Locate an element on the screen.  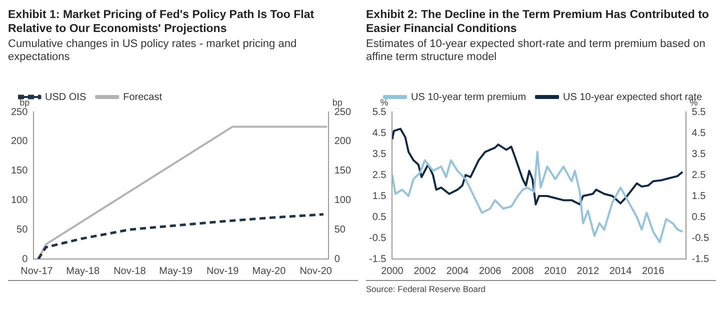
y2-tick-label: 1.5 is located at coordinates (699, 196).